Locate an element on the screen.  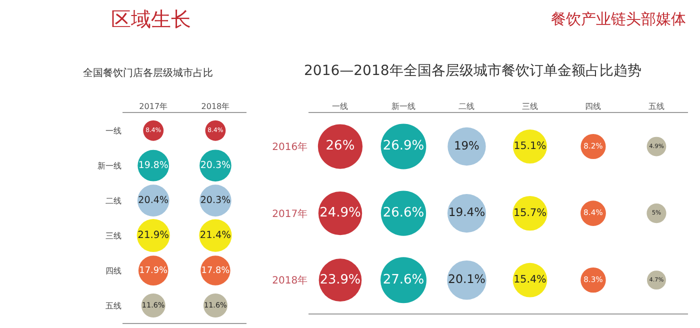
data-label: 17.8% is located at coordinates (215, 271).